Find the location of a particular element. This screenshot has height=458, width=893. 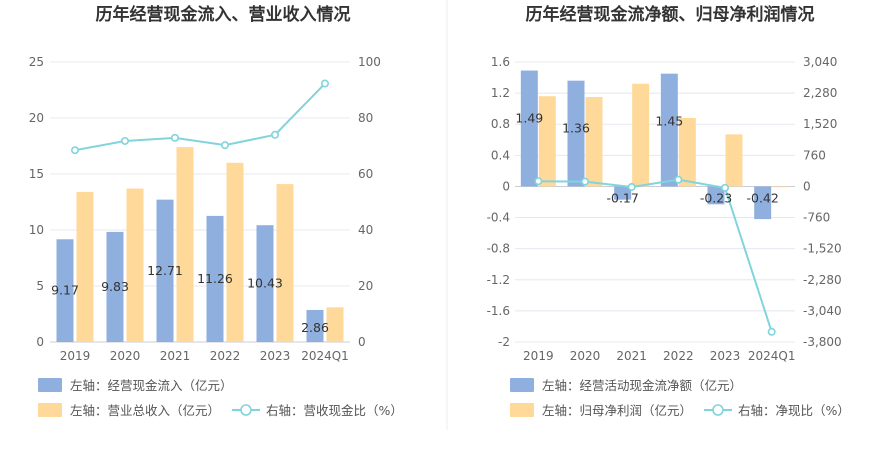

left-axis-tick-label: 0.8 is located at coordinates (500, 124).